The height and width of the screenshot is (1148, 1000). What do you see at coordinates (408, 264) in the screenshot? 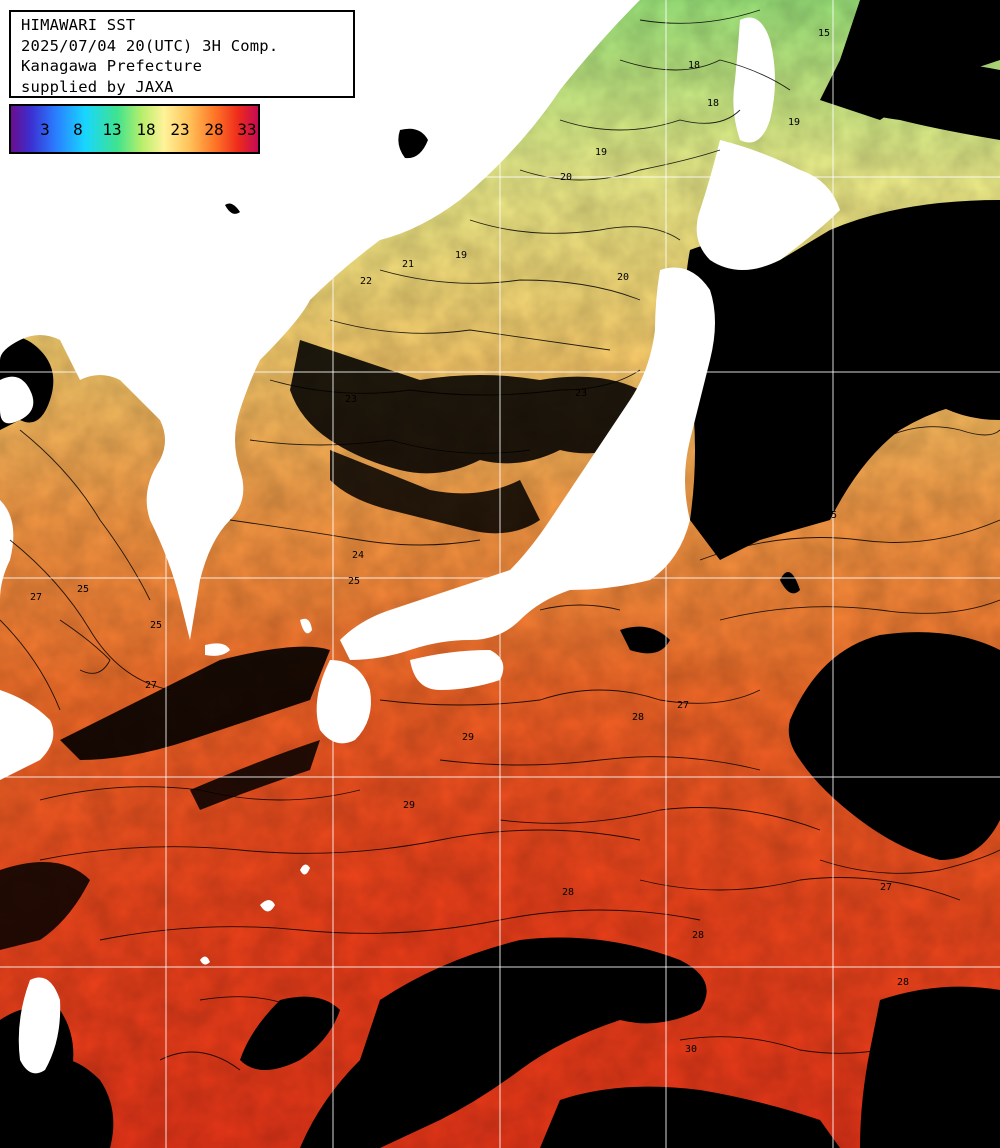
I see `contour-label: 21` at bounding box center [408, 264].